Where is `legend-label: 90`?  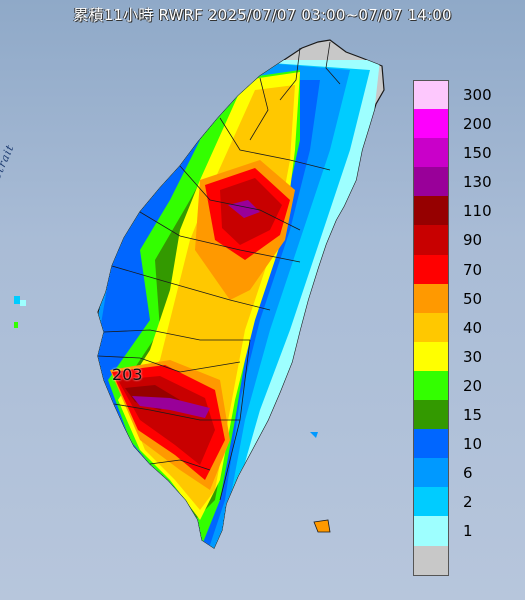 legend-label: 90 is located at coordinates (473, 240).